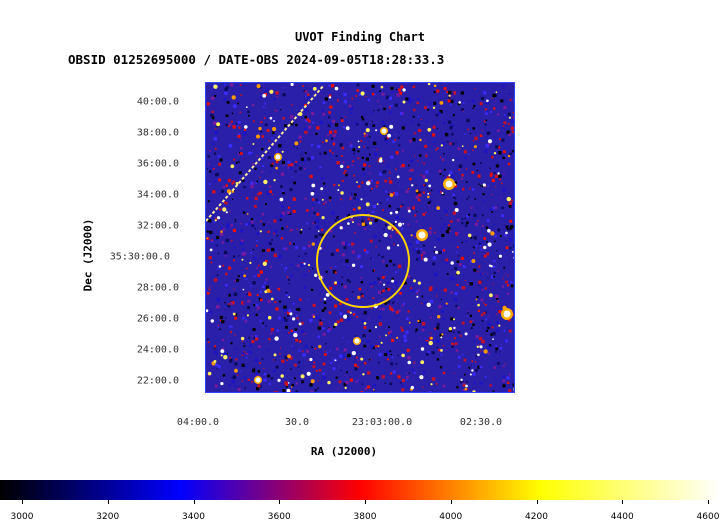 This screenshot has width=720, height=522. What do you see at coordinates (507, 314) in the screenshot?
I see `bright-star` at bounding box center [507, 314].